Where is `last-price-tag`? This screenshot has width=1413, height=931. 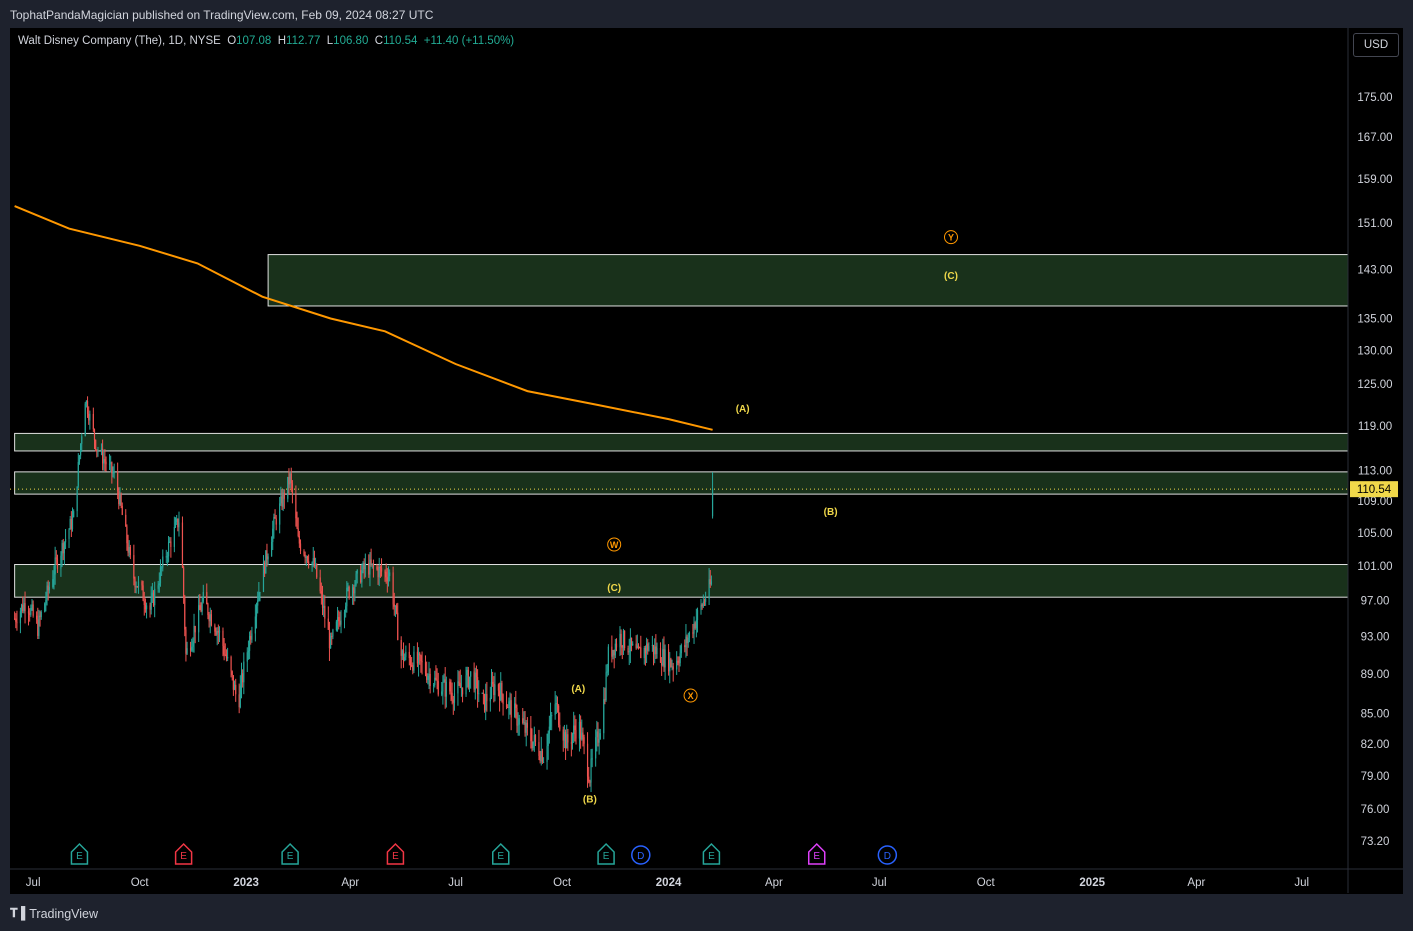 last-price-tag is located at coordinates (1374, 489).